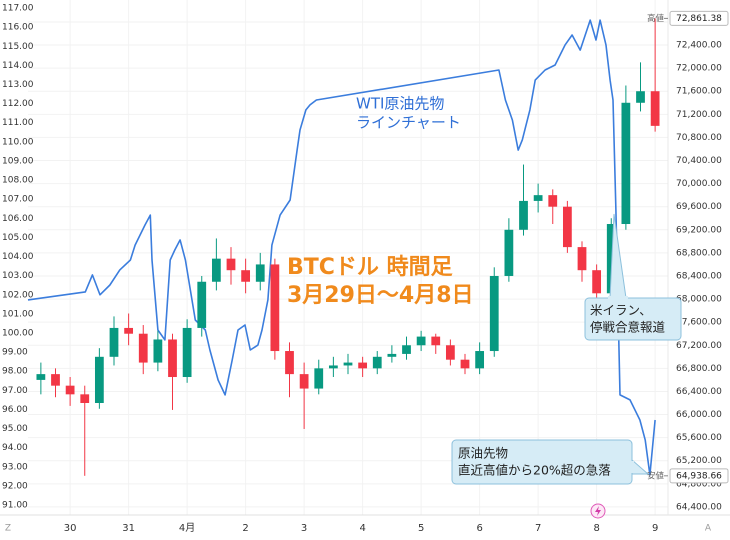  Describe the element at coordinates (631, 467) in the screenshot. I see `callout-join` at that location.